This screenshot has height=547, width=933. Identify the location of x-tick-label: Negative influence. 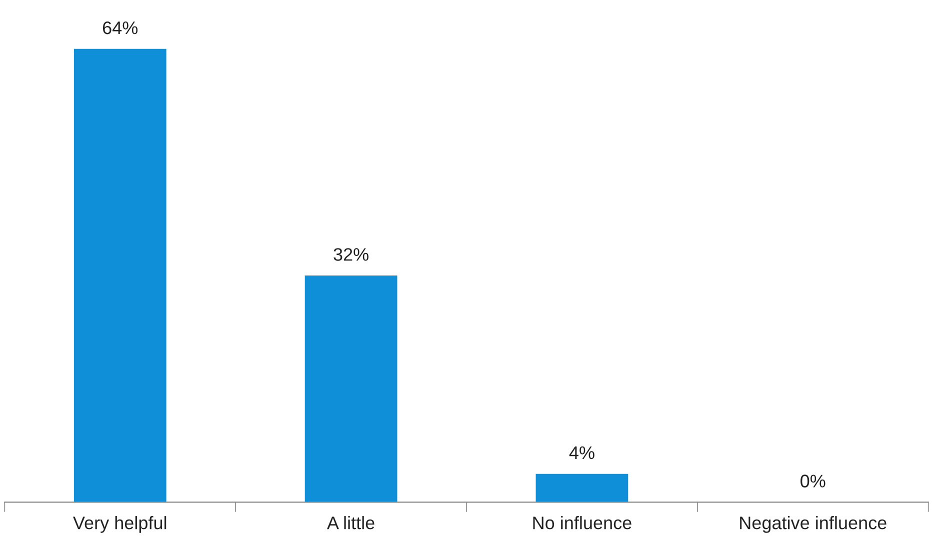
(813, 524).